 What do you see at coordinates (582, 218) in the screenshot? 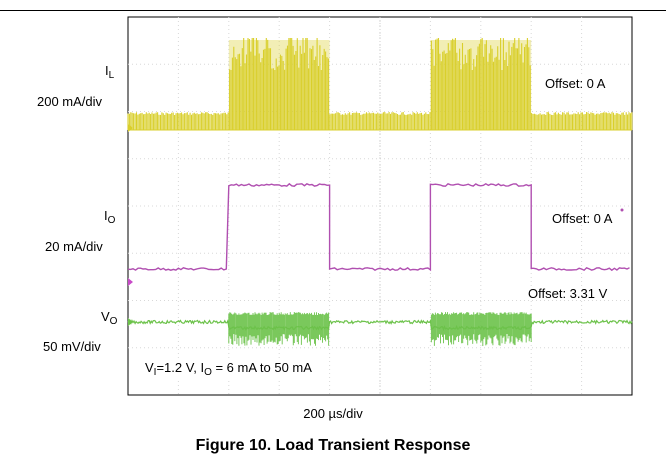
I see `io-offset: Offset: 0 A` at bounding box center [582, 218].